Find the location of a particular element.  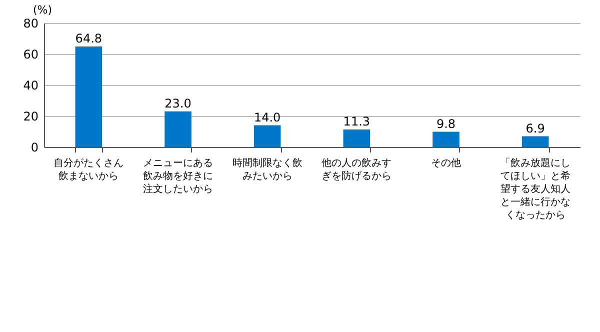

y-tick-label: 80 is located at coordinates (30, 23).